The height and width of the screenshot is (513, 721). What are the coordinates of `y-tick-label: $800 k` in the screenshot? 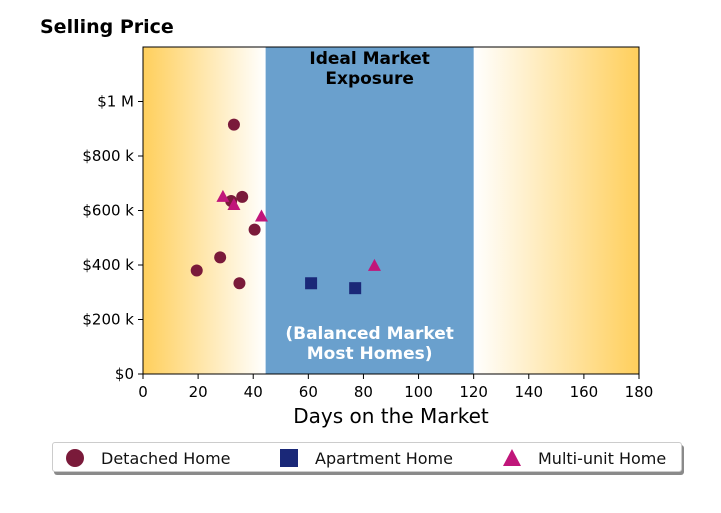 It's located at (108, 156).